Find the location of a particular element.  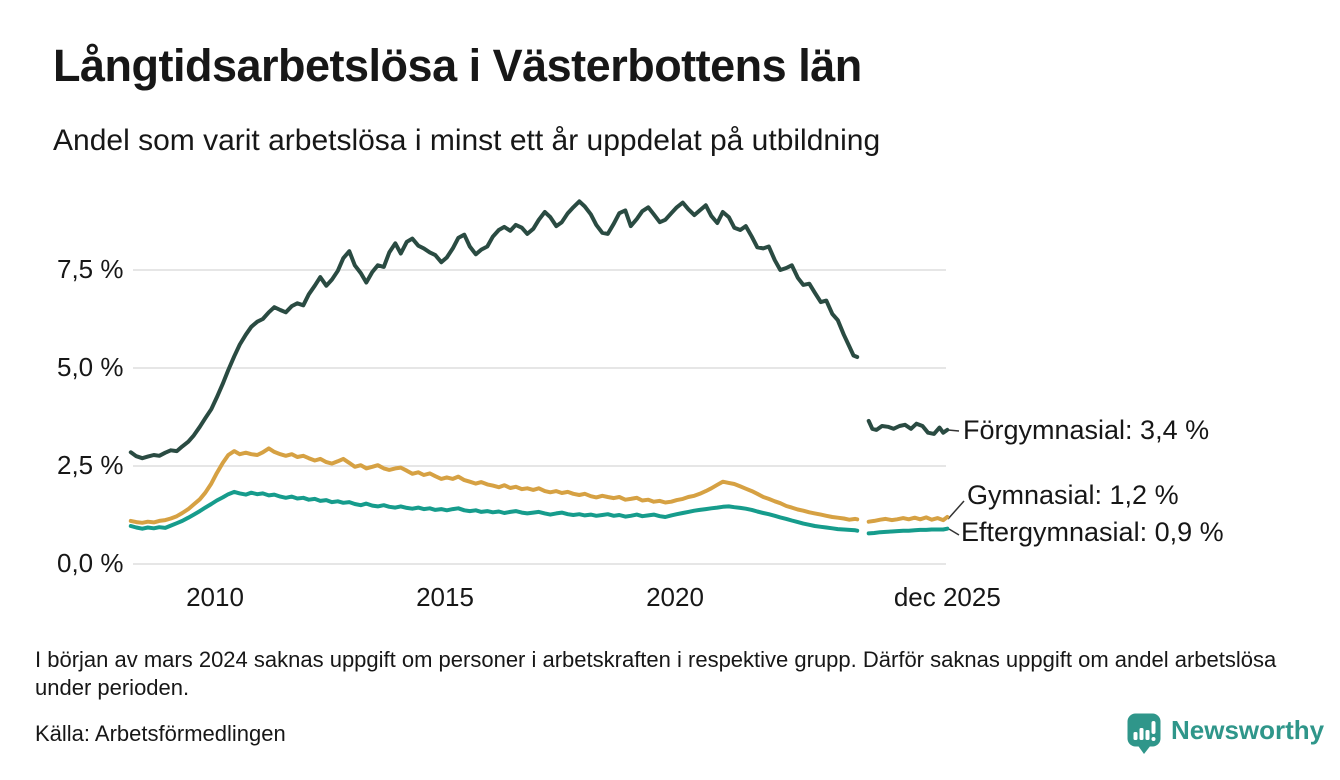

series-line-förgymnasial is located at coordinates (908, 427).